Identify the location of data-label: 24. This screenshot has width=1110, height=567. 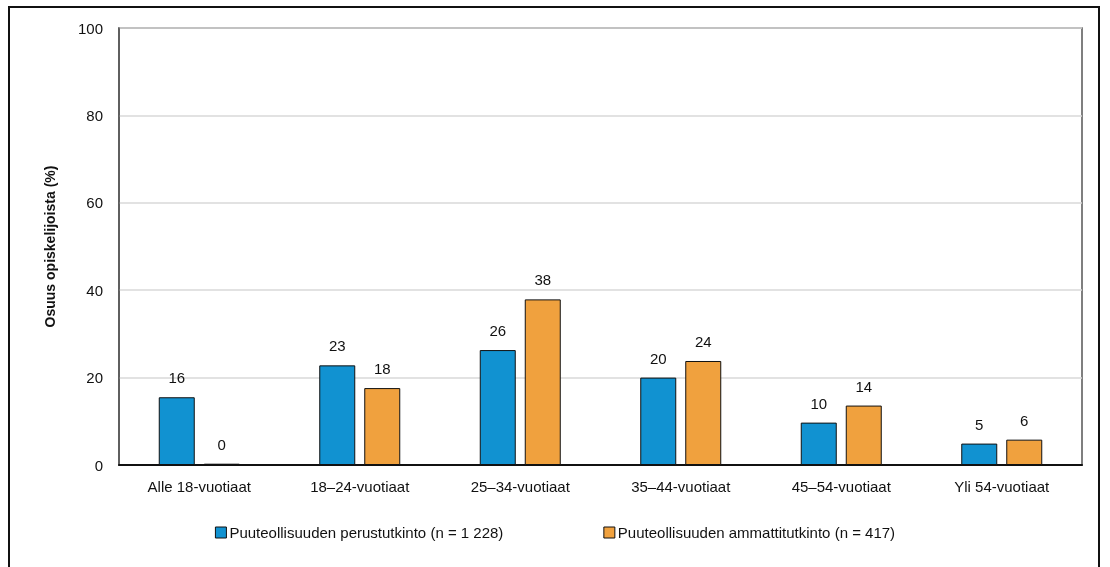
(703, 341).